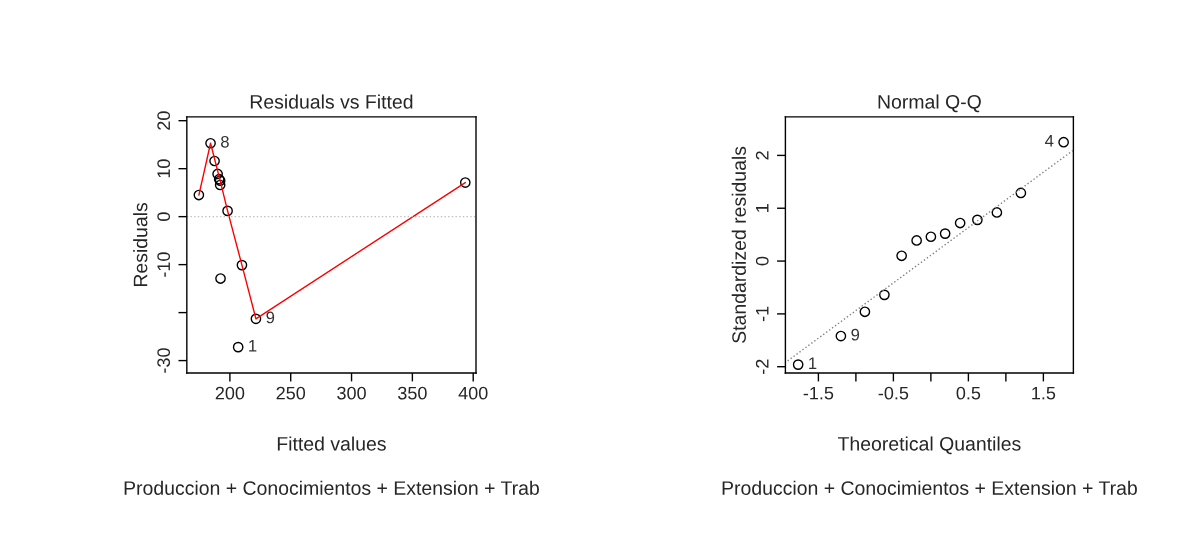  I want to click on x-tick-label: 400, so click(473, 393).